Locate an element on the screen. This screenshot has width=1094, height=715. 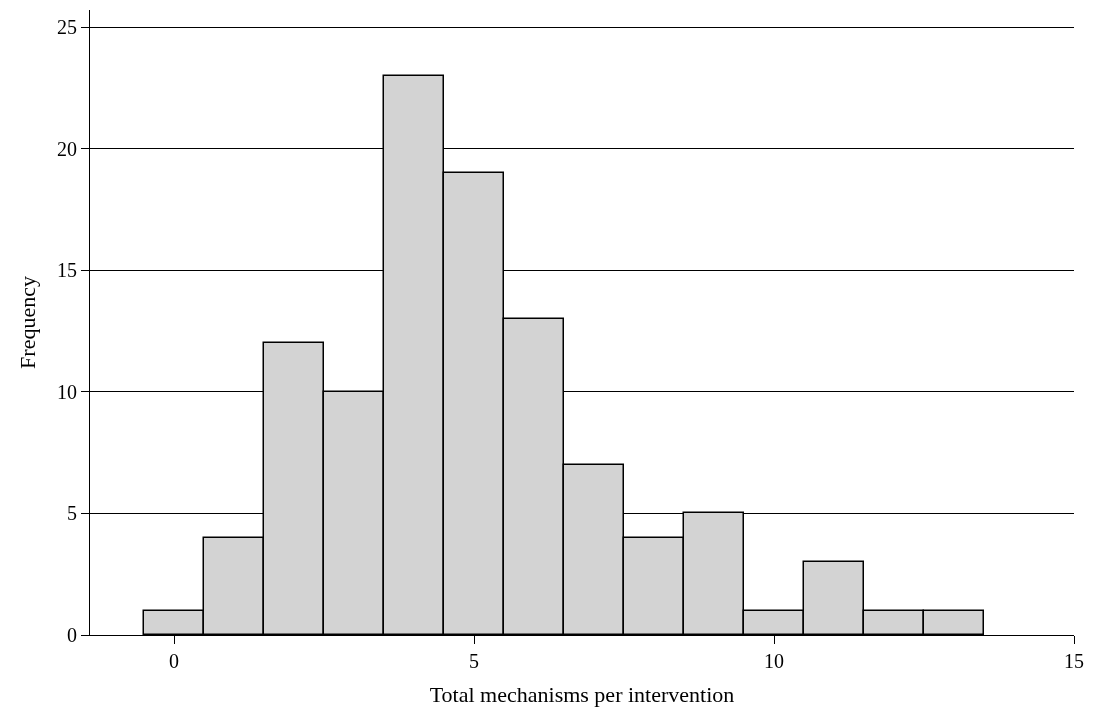
y-tick-label: 5 is located at coordinates (72, 513).